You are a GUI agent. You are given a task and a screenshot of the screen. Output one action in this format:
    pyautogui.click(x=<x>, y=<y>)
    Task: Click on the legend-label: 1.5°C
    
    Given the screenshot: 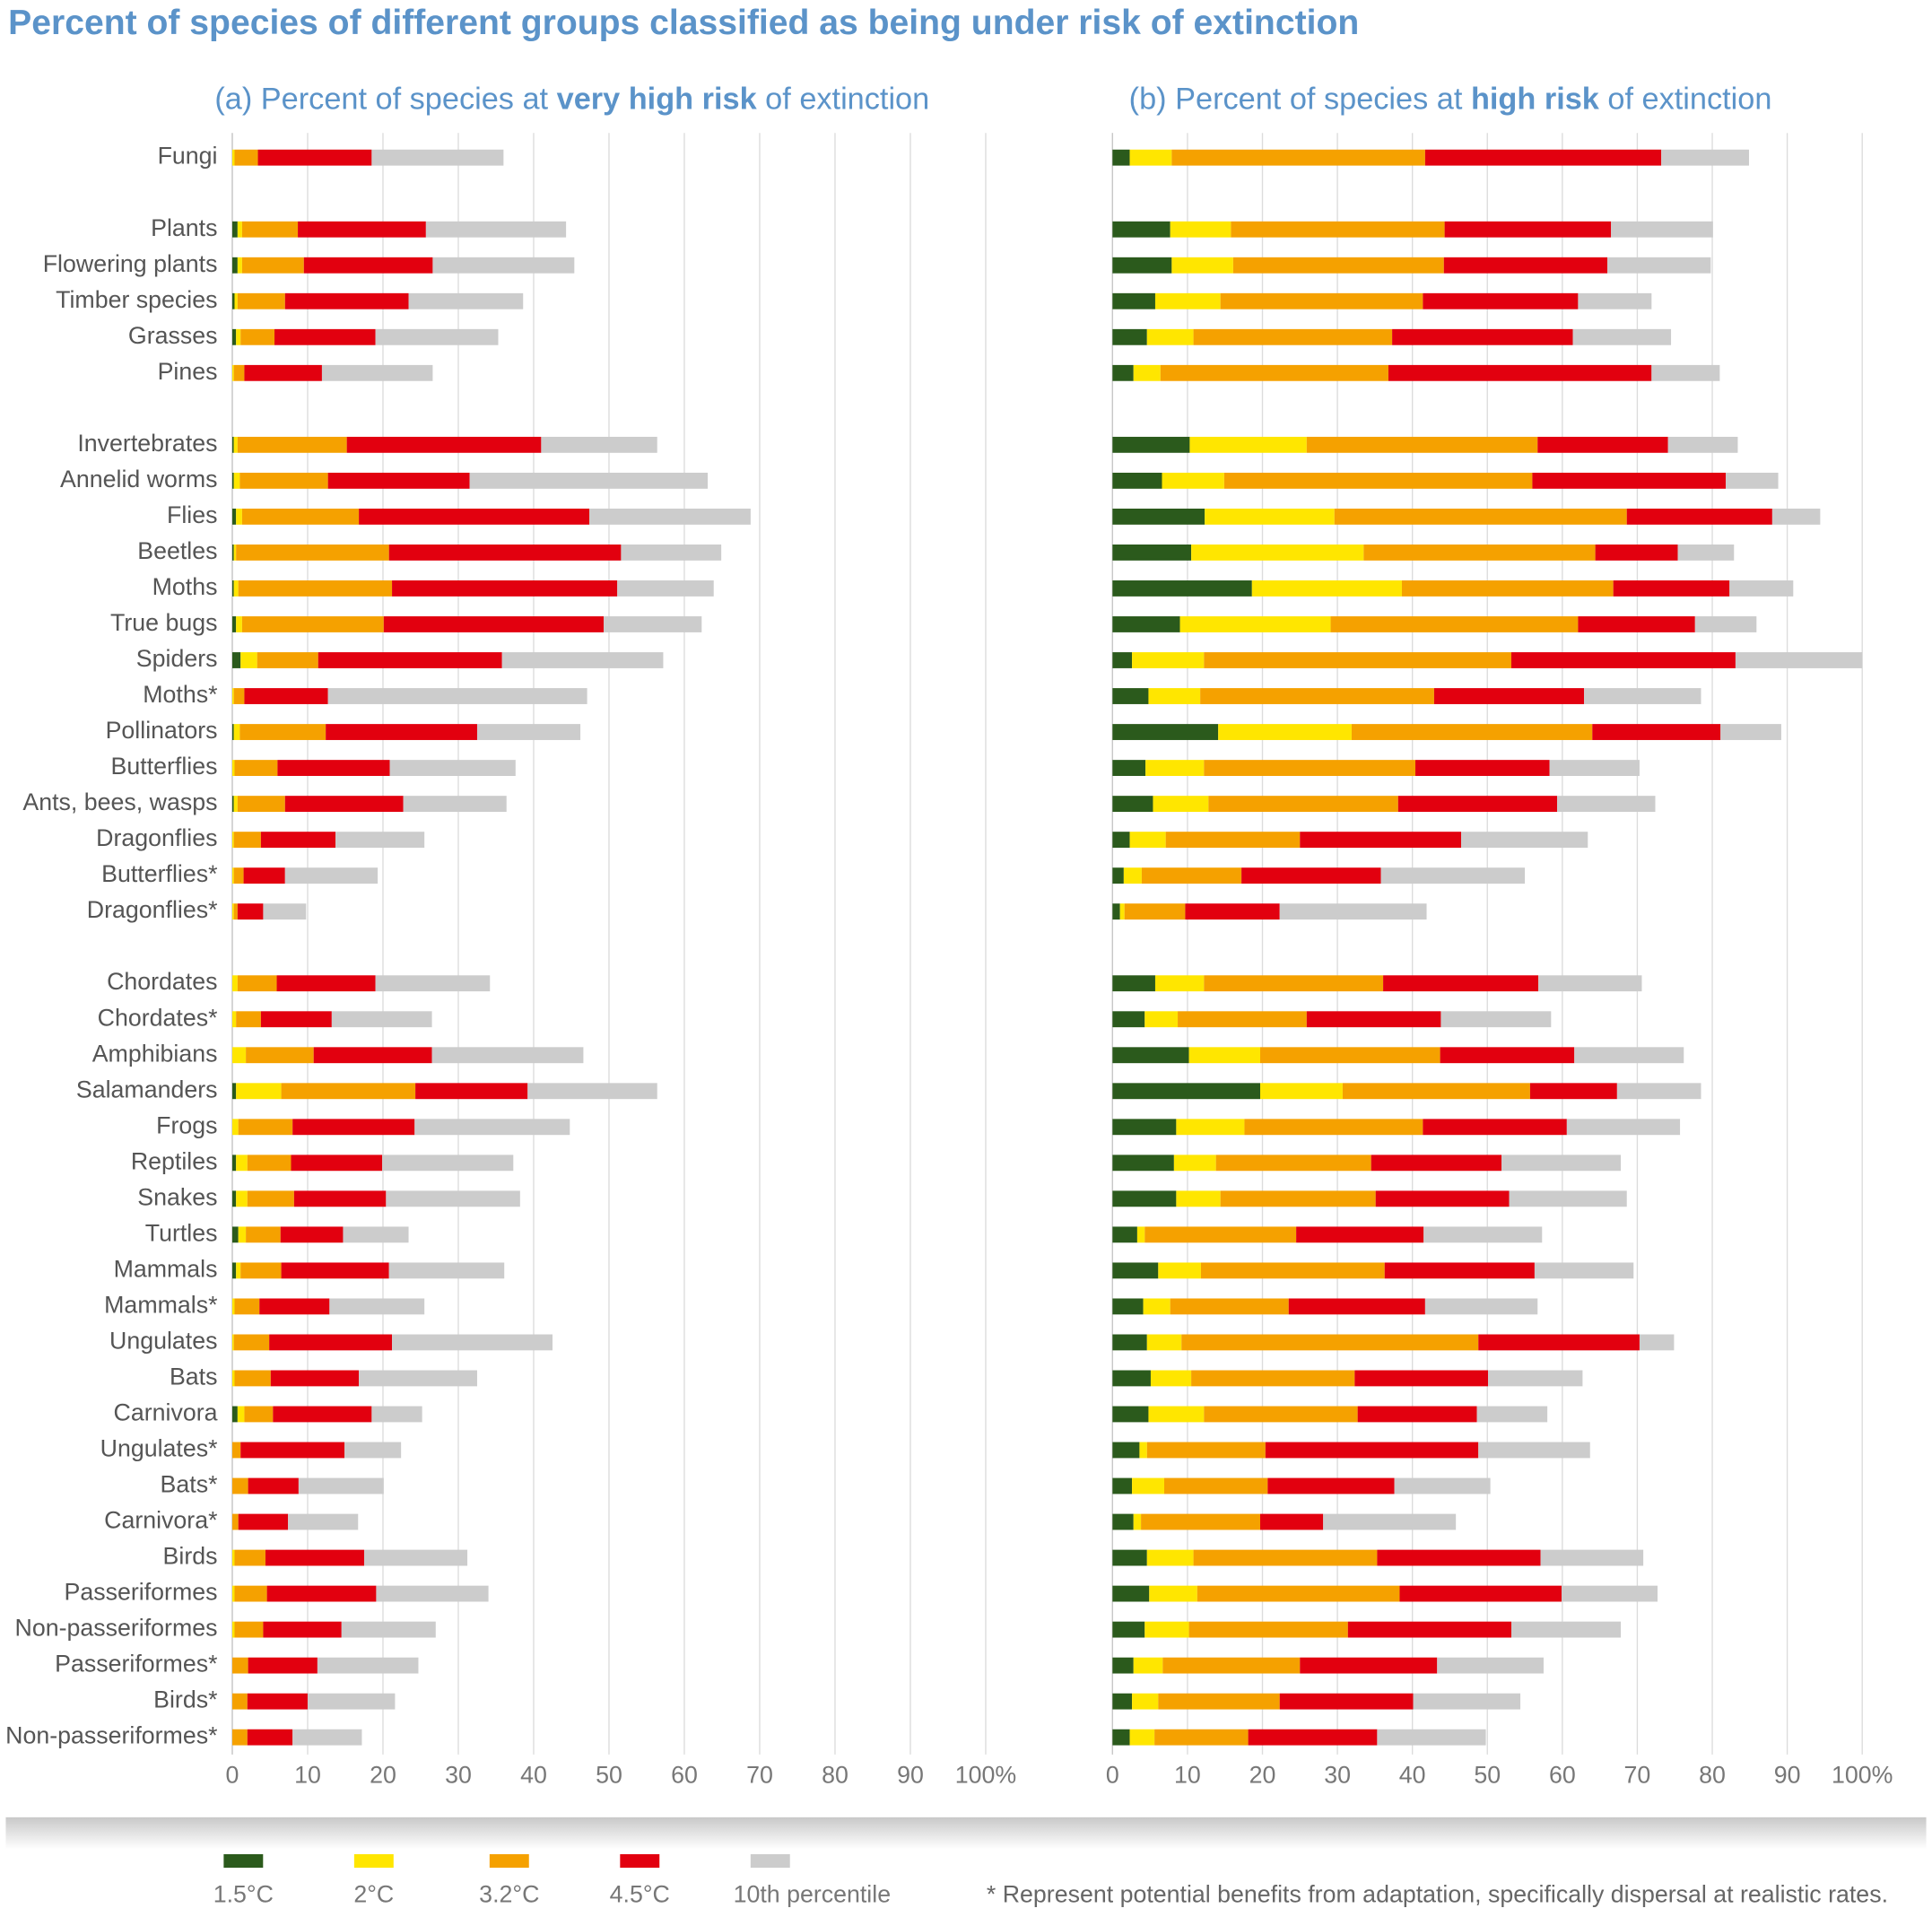 What is the action you would take?
    pyautogui.click(x=243, y=1894)
    